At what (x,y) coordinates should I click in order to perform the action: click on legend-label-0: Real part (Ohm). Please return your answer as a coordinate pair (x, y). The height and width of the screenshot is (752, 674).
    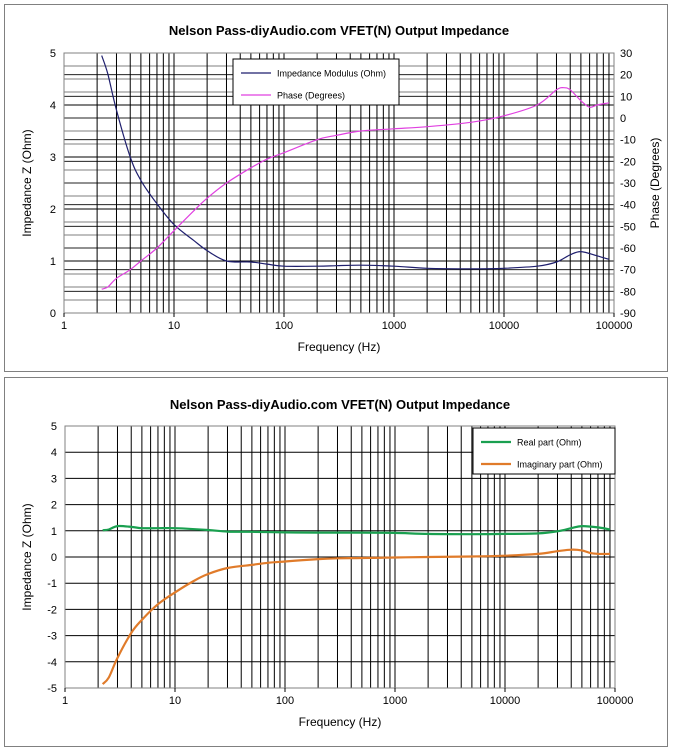
    Looking at the image, I should click on (549, 443).